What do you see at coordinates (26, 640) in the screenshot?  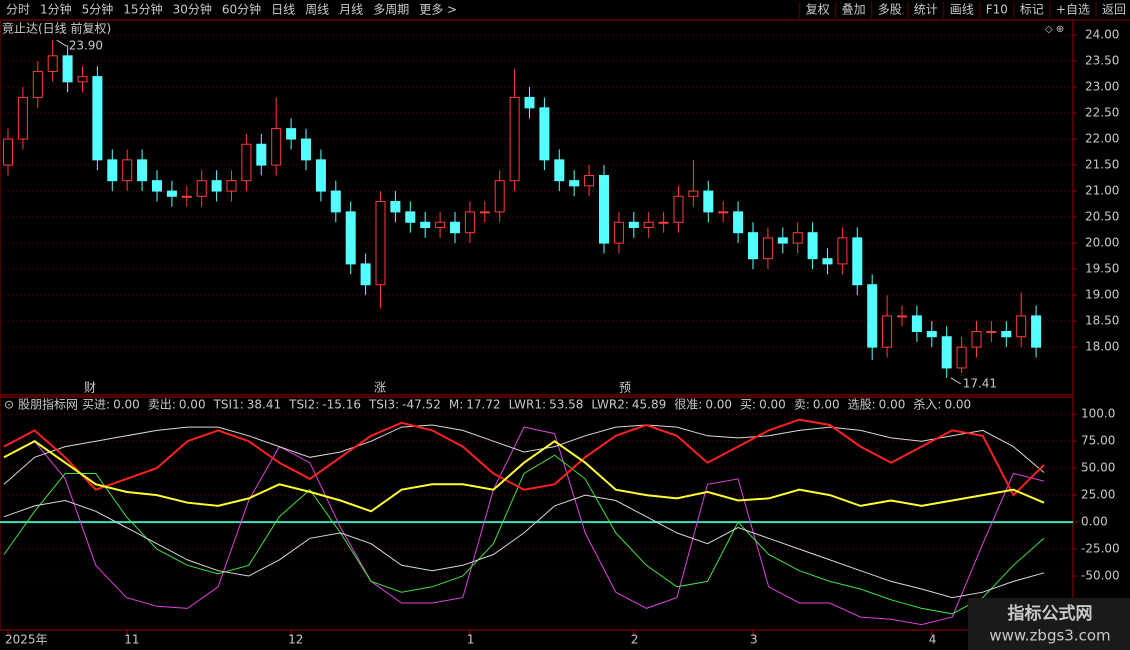 I see `x-tick-label: 2025年` at bounding box center [26, 640].